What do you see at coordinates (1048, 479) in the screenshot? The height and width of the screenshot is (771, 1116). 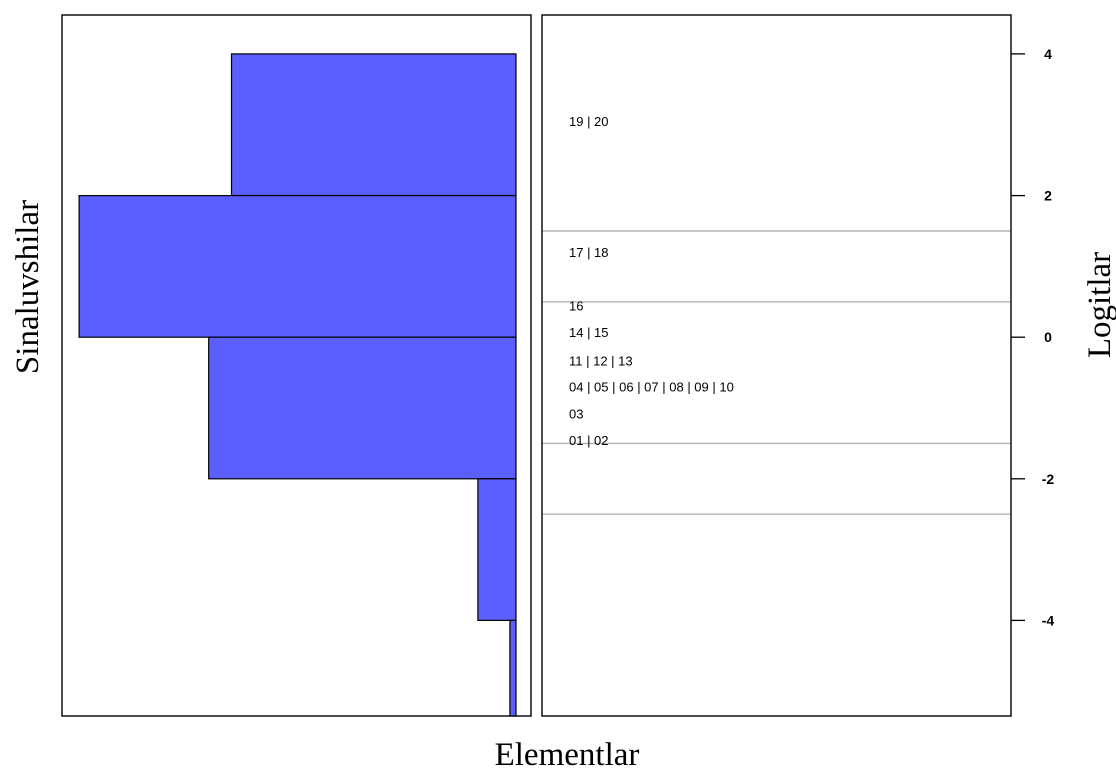 I see `y-tick-label: -2` at bounding box center [1048, 479].